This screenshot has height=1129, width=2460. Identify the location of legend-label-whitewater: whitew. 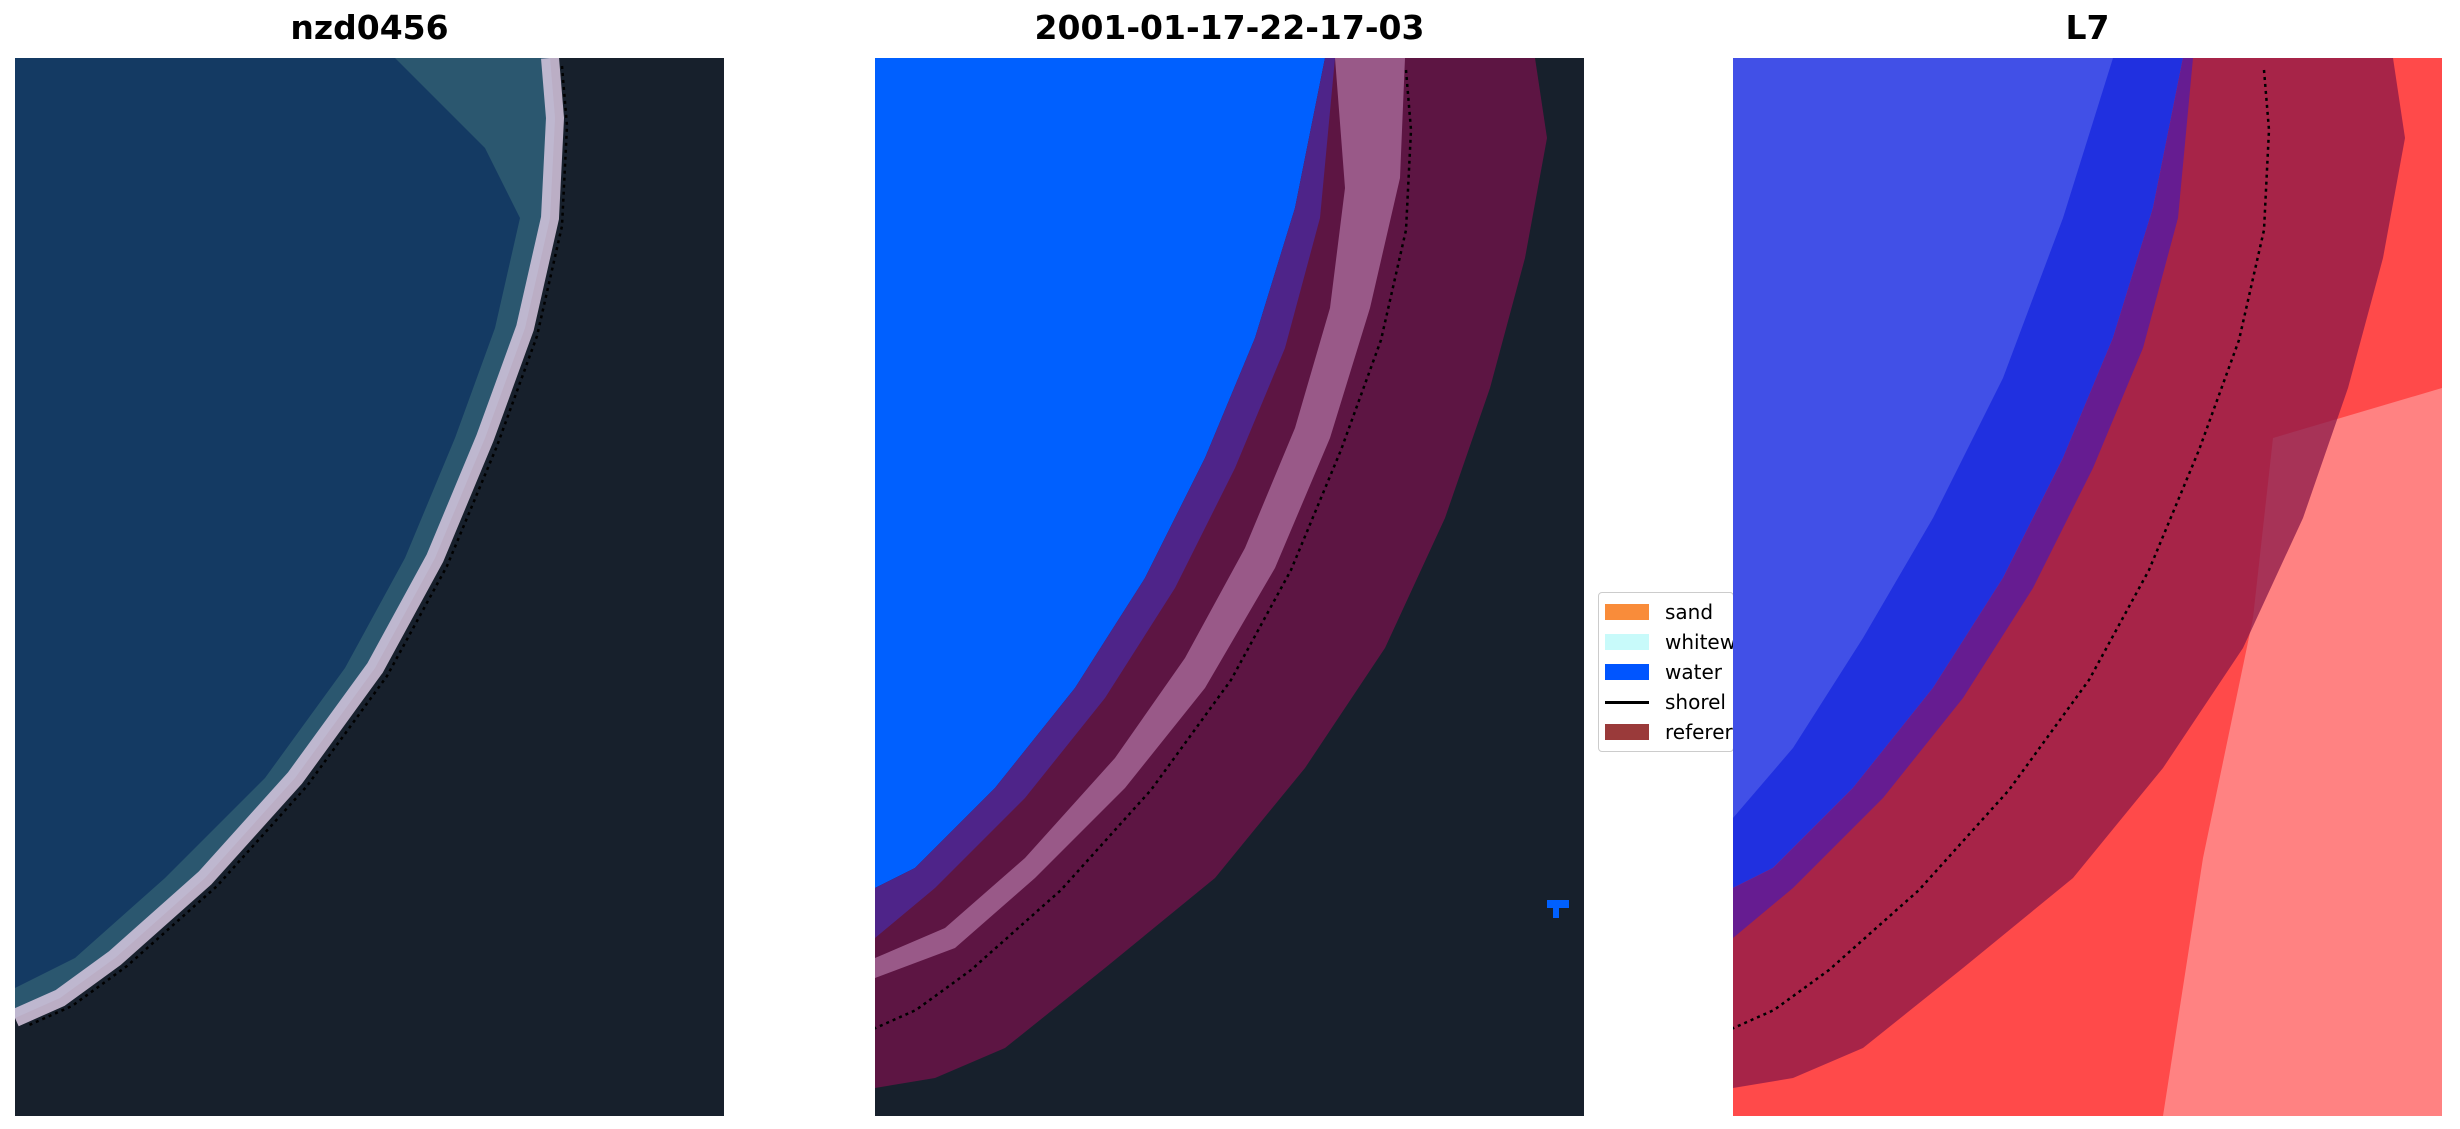
(1699, 642).